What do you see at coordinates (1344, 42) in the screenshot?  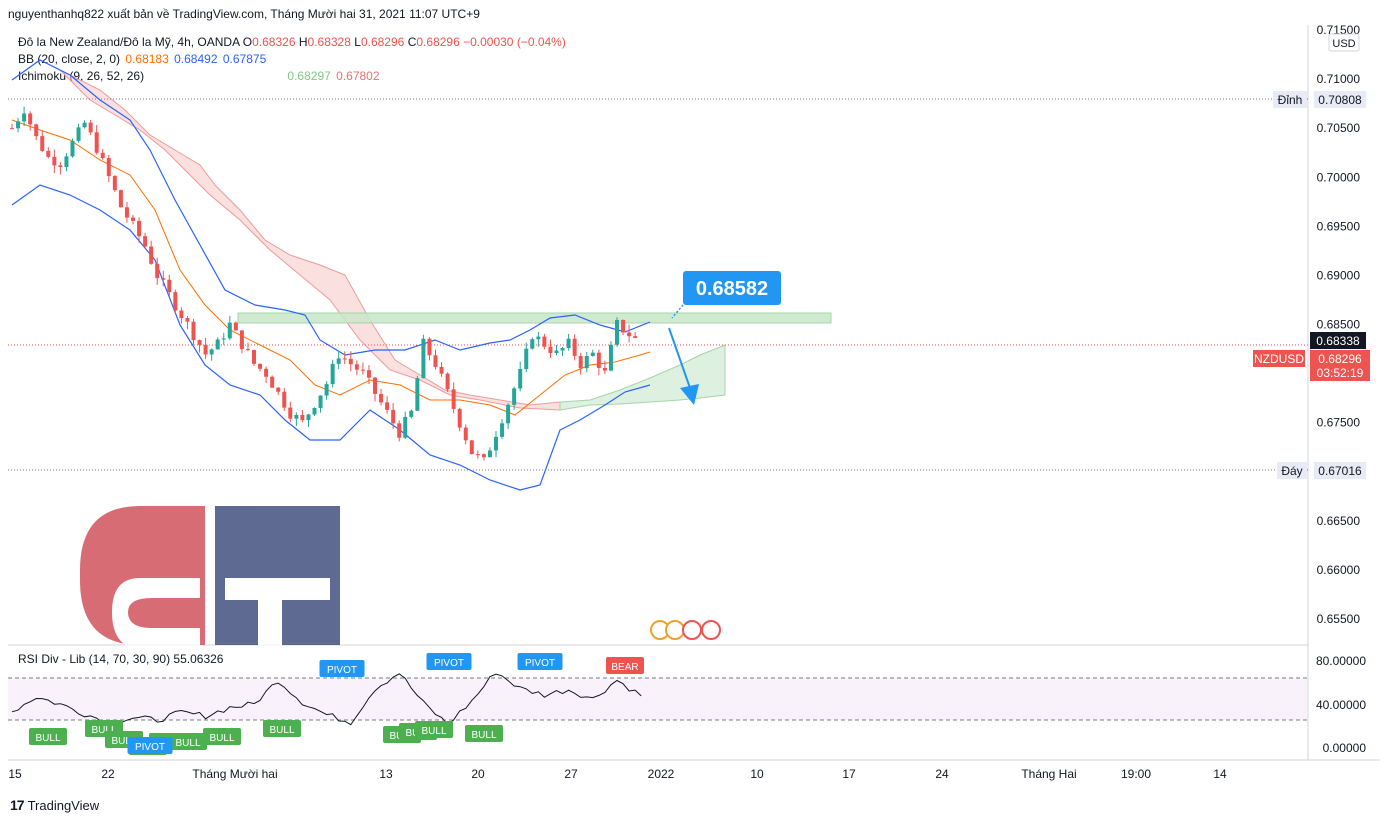 I see `currency-badge` at bounding box center [1344, 42].